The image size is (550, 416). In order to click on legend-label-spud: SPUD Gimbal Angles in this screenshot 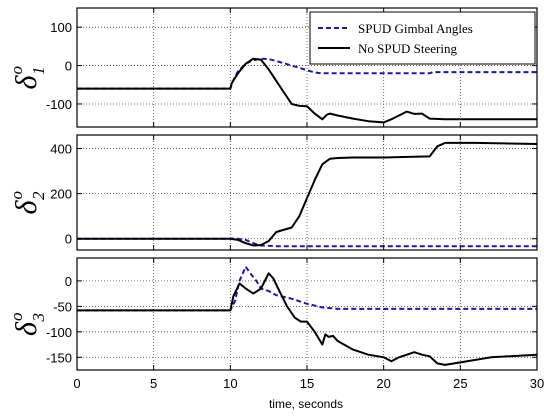, I will do `click(415, 28)`.